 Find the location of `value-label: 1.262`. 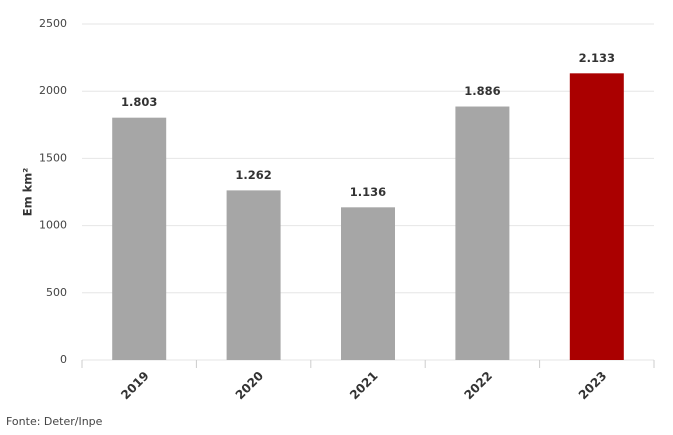

value-label: 1.262 is located at coordinates (253, 175).